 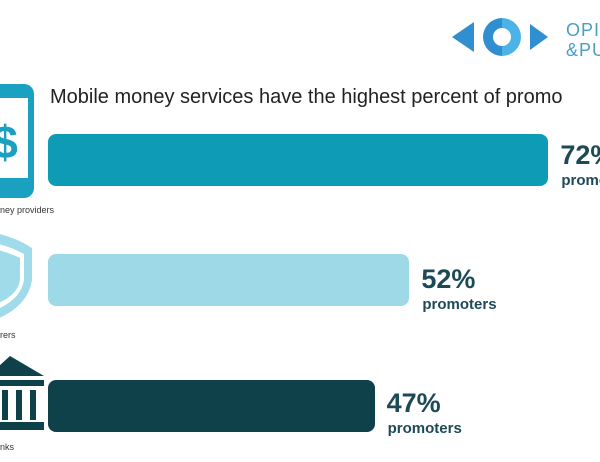 I want to click on value-label-2: 52%, so click(x=448, y=279).